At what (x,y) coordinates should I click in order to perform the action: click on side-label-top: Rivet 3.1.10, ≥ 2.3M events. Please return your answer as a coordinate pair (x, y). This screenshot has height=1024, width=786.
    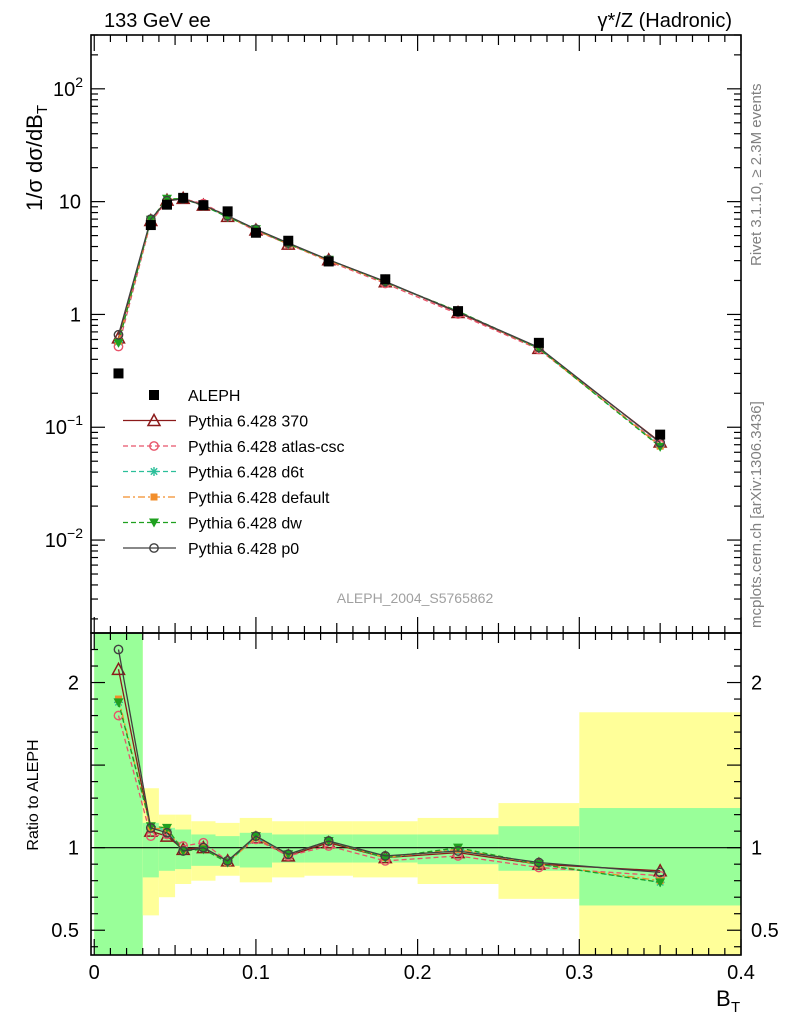
    Looking at the image, I should click on (756, 175).